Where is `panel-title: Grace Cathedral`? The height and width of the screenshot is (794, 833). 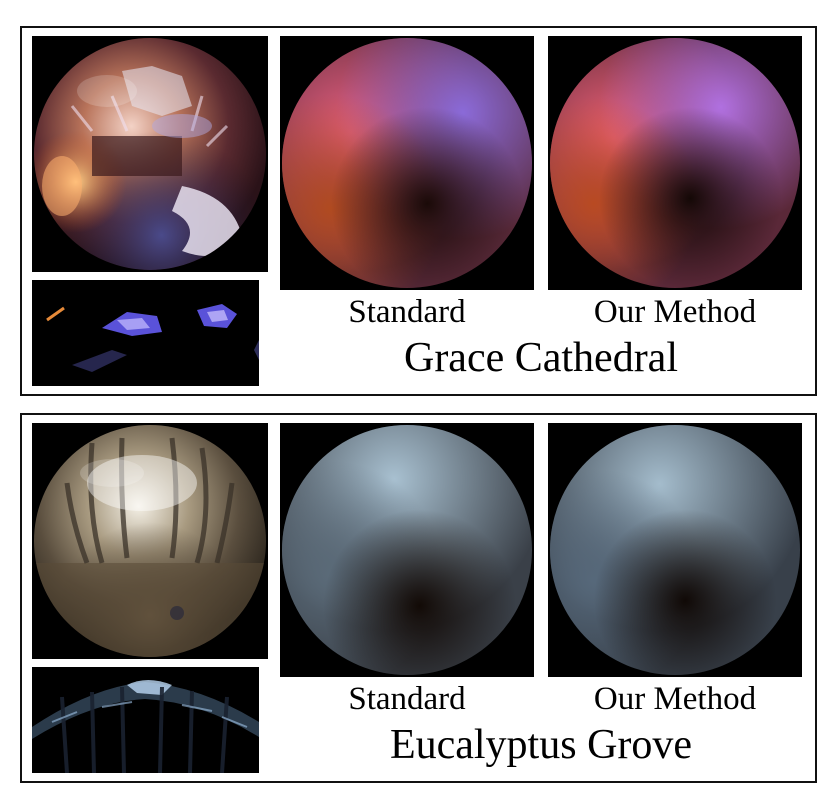 panel-title: Grace Cathedral is located at coordinates (540, 358).